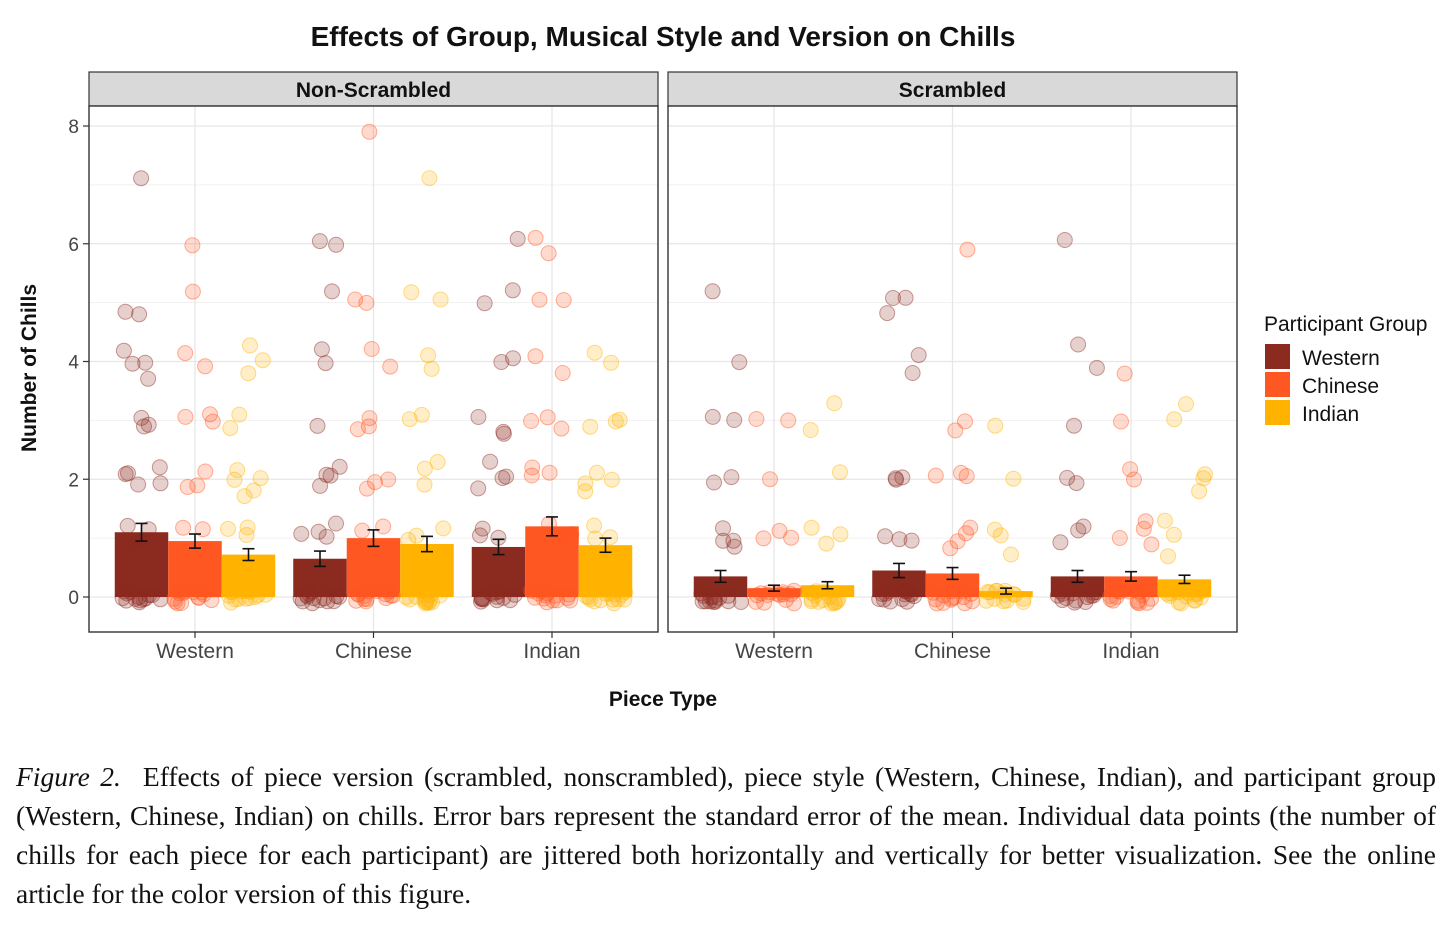 The image size is (1456, 927). What do you see at coordinates (663, 699) in the screenshot?
I see `x-axis-title: Piece Type` at bounding box center [663, 699].